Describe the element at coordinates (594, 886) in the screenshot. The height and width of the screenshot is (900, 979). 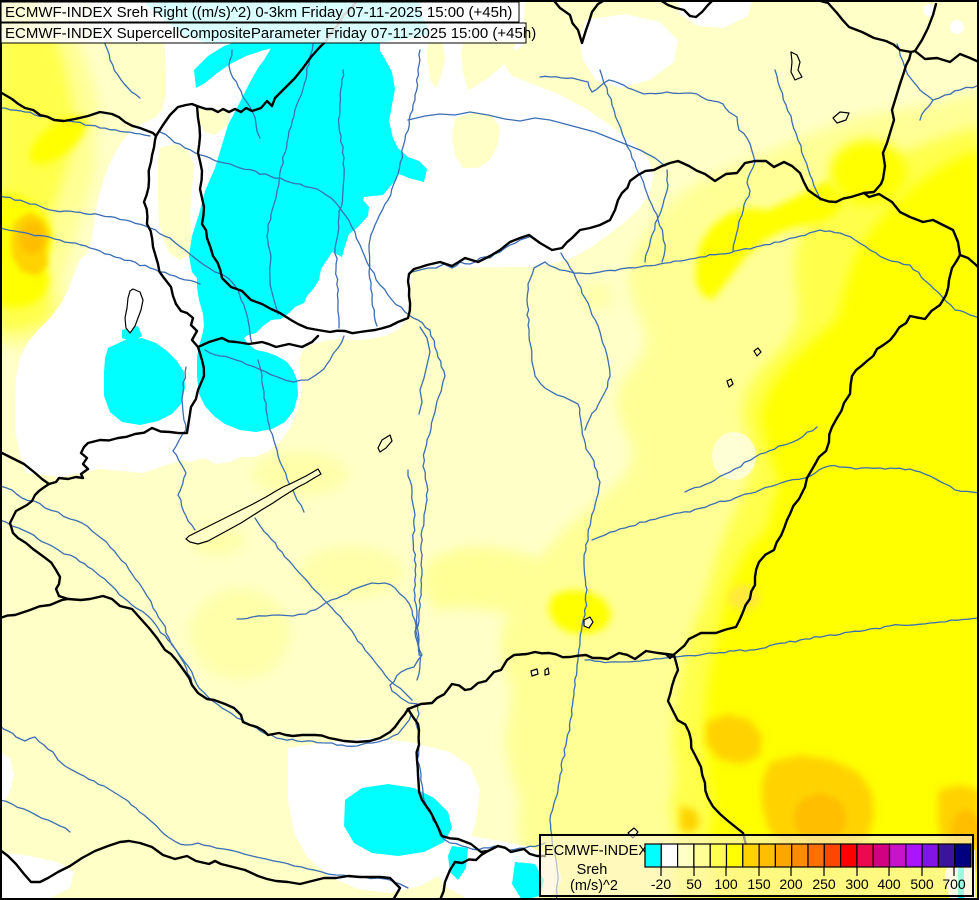
I see `svg-text: (m/s)^2` at that location.